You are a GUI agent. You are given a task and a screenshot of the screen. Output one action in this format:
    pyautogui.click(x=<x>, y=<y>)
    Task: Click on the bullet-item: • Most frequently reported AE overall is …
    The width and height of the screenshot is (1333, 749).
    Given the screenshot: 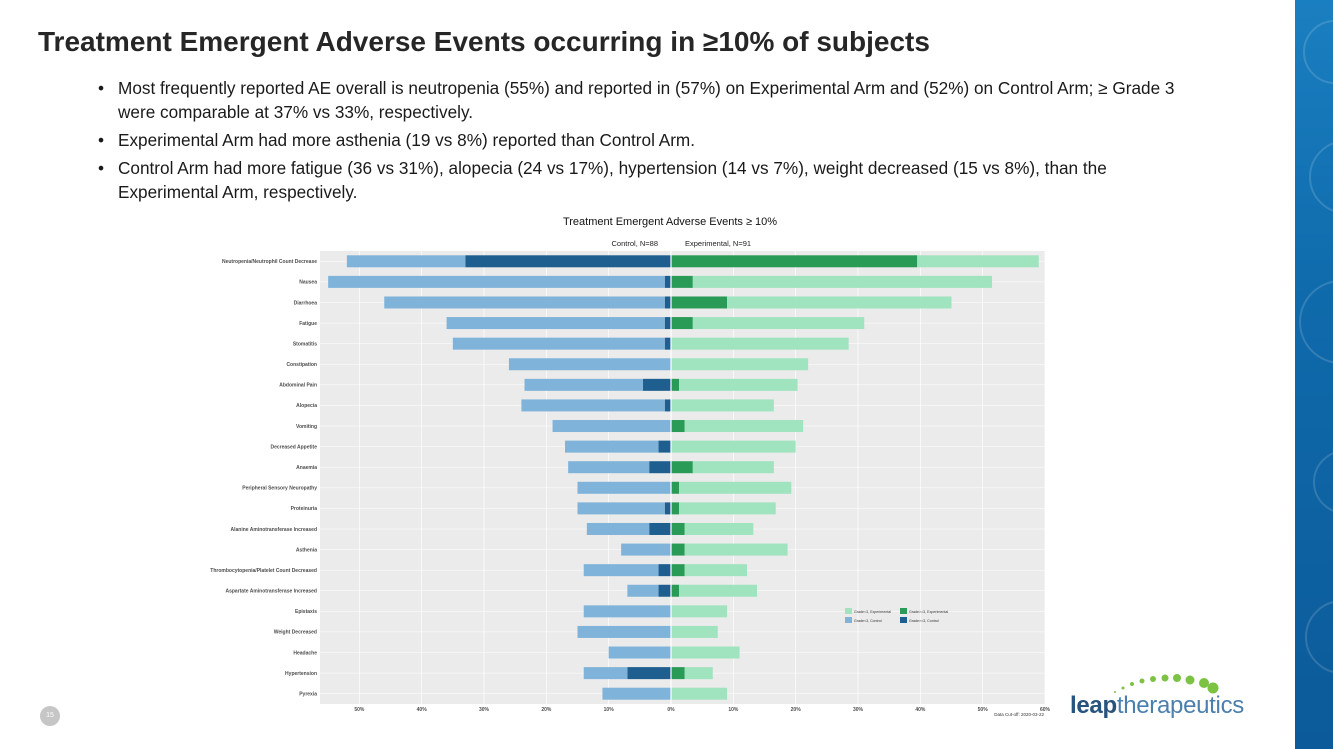 What is the action you would take?
    pyautogui.click(x=653, y=100)
    